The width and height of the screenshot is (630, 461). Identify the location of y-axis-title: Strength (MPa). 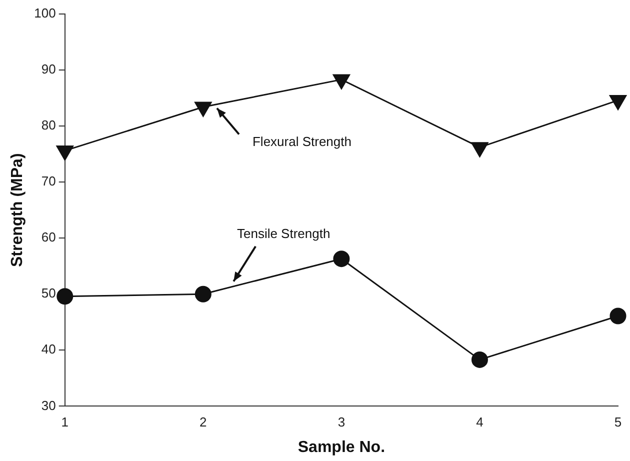
(17, 210).